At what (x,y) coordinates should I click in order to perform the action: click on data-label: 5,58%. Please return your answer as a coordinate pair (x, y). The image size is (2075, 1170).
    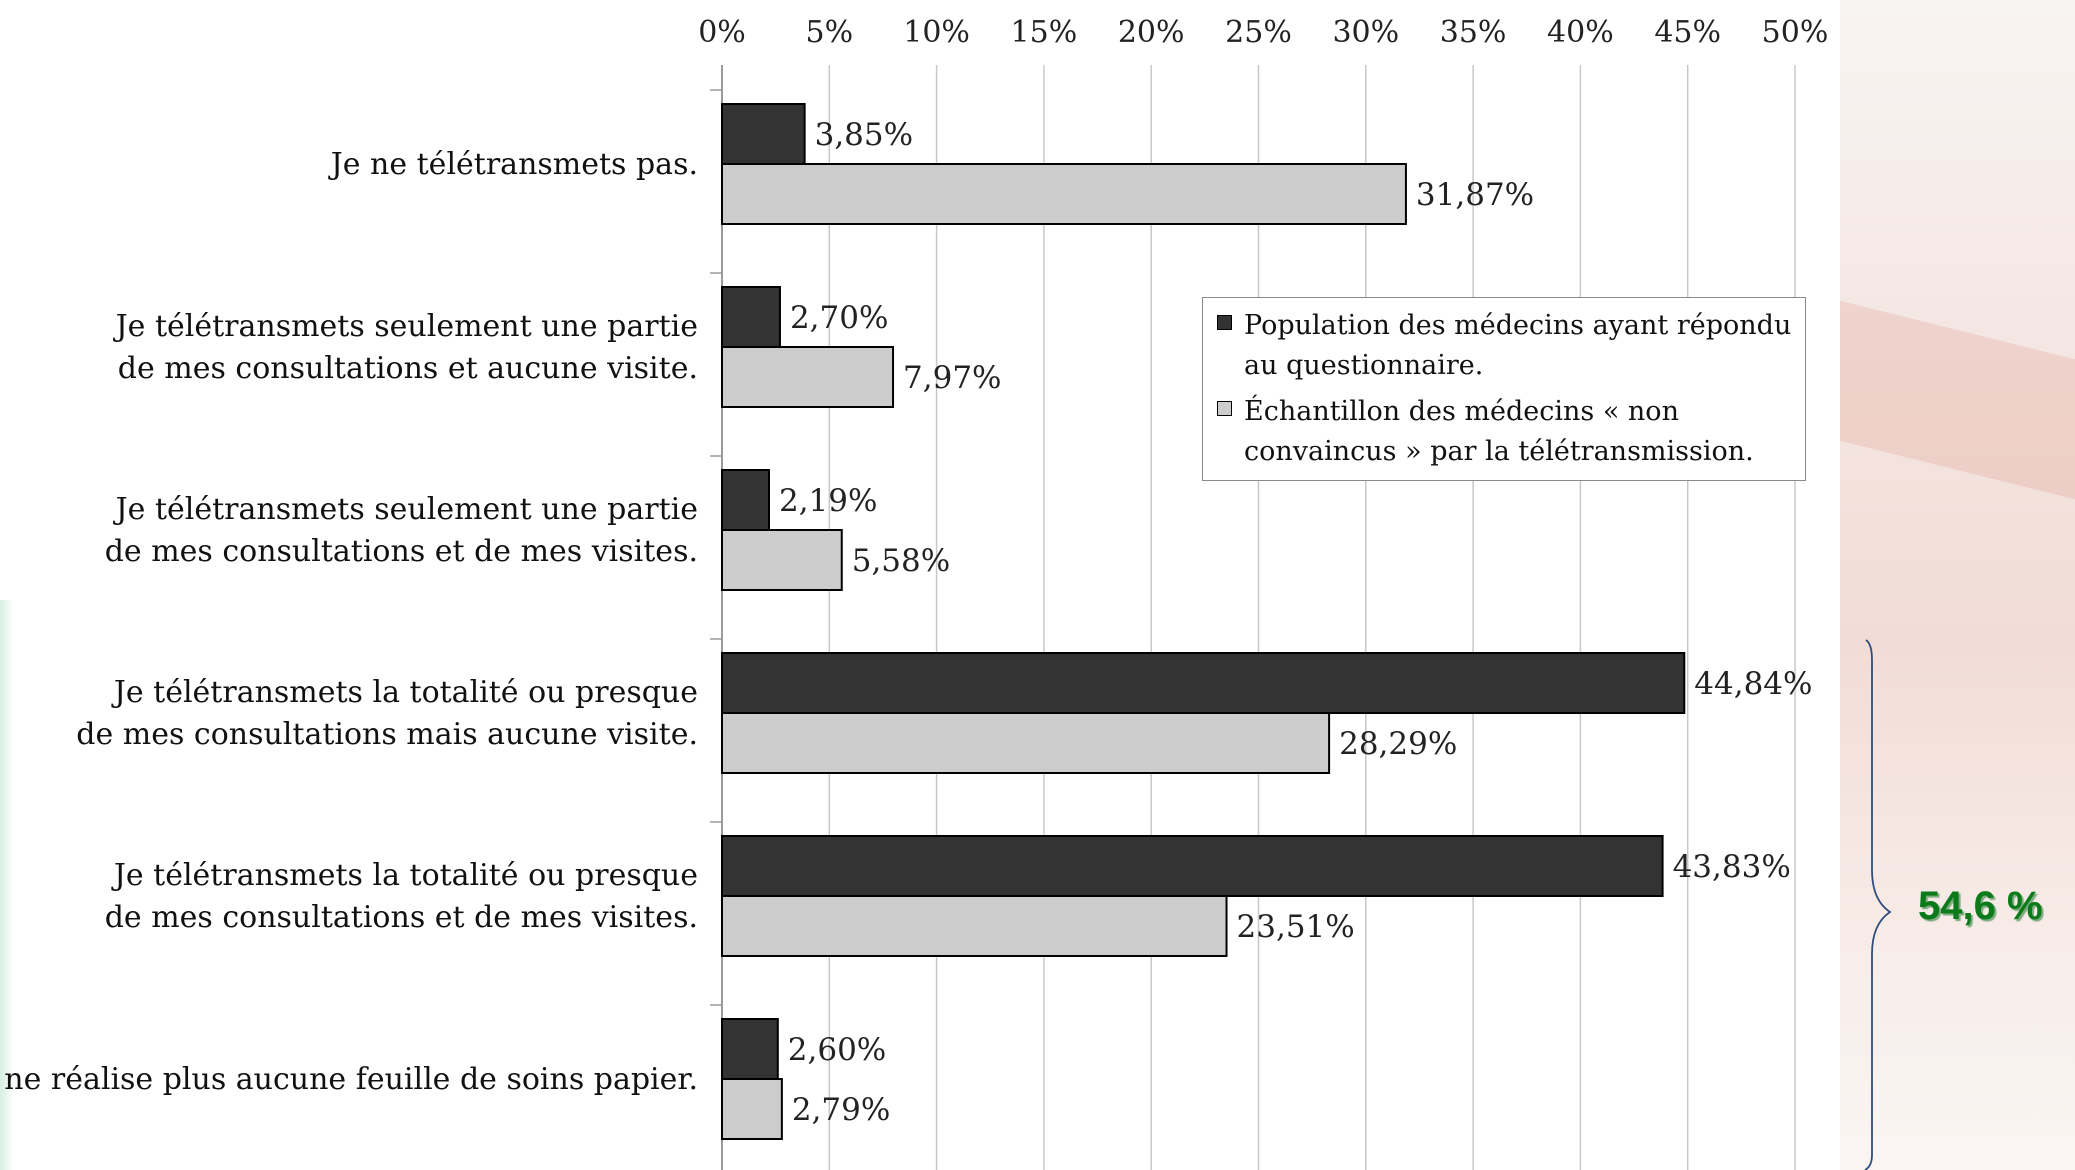
    Looking at the image, I should click on (901, 561).